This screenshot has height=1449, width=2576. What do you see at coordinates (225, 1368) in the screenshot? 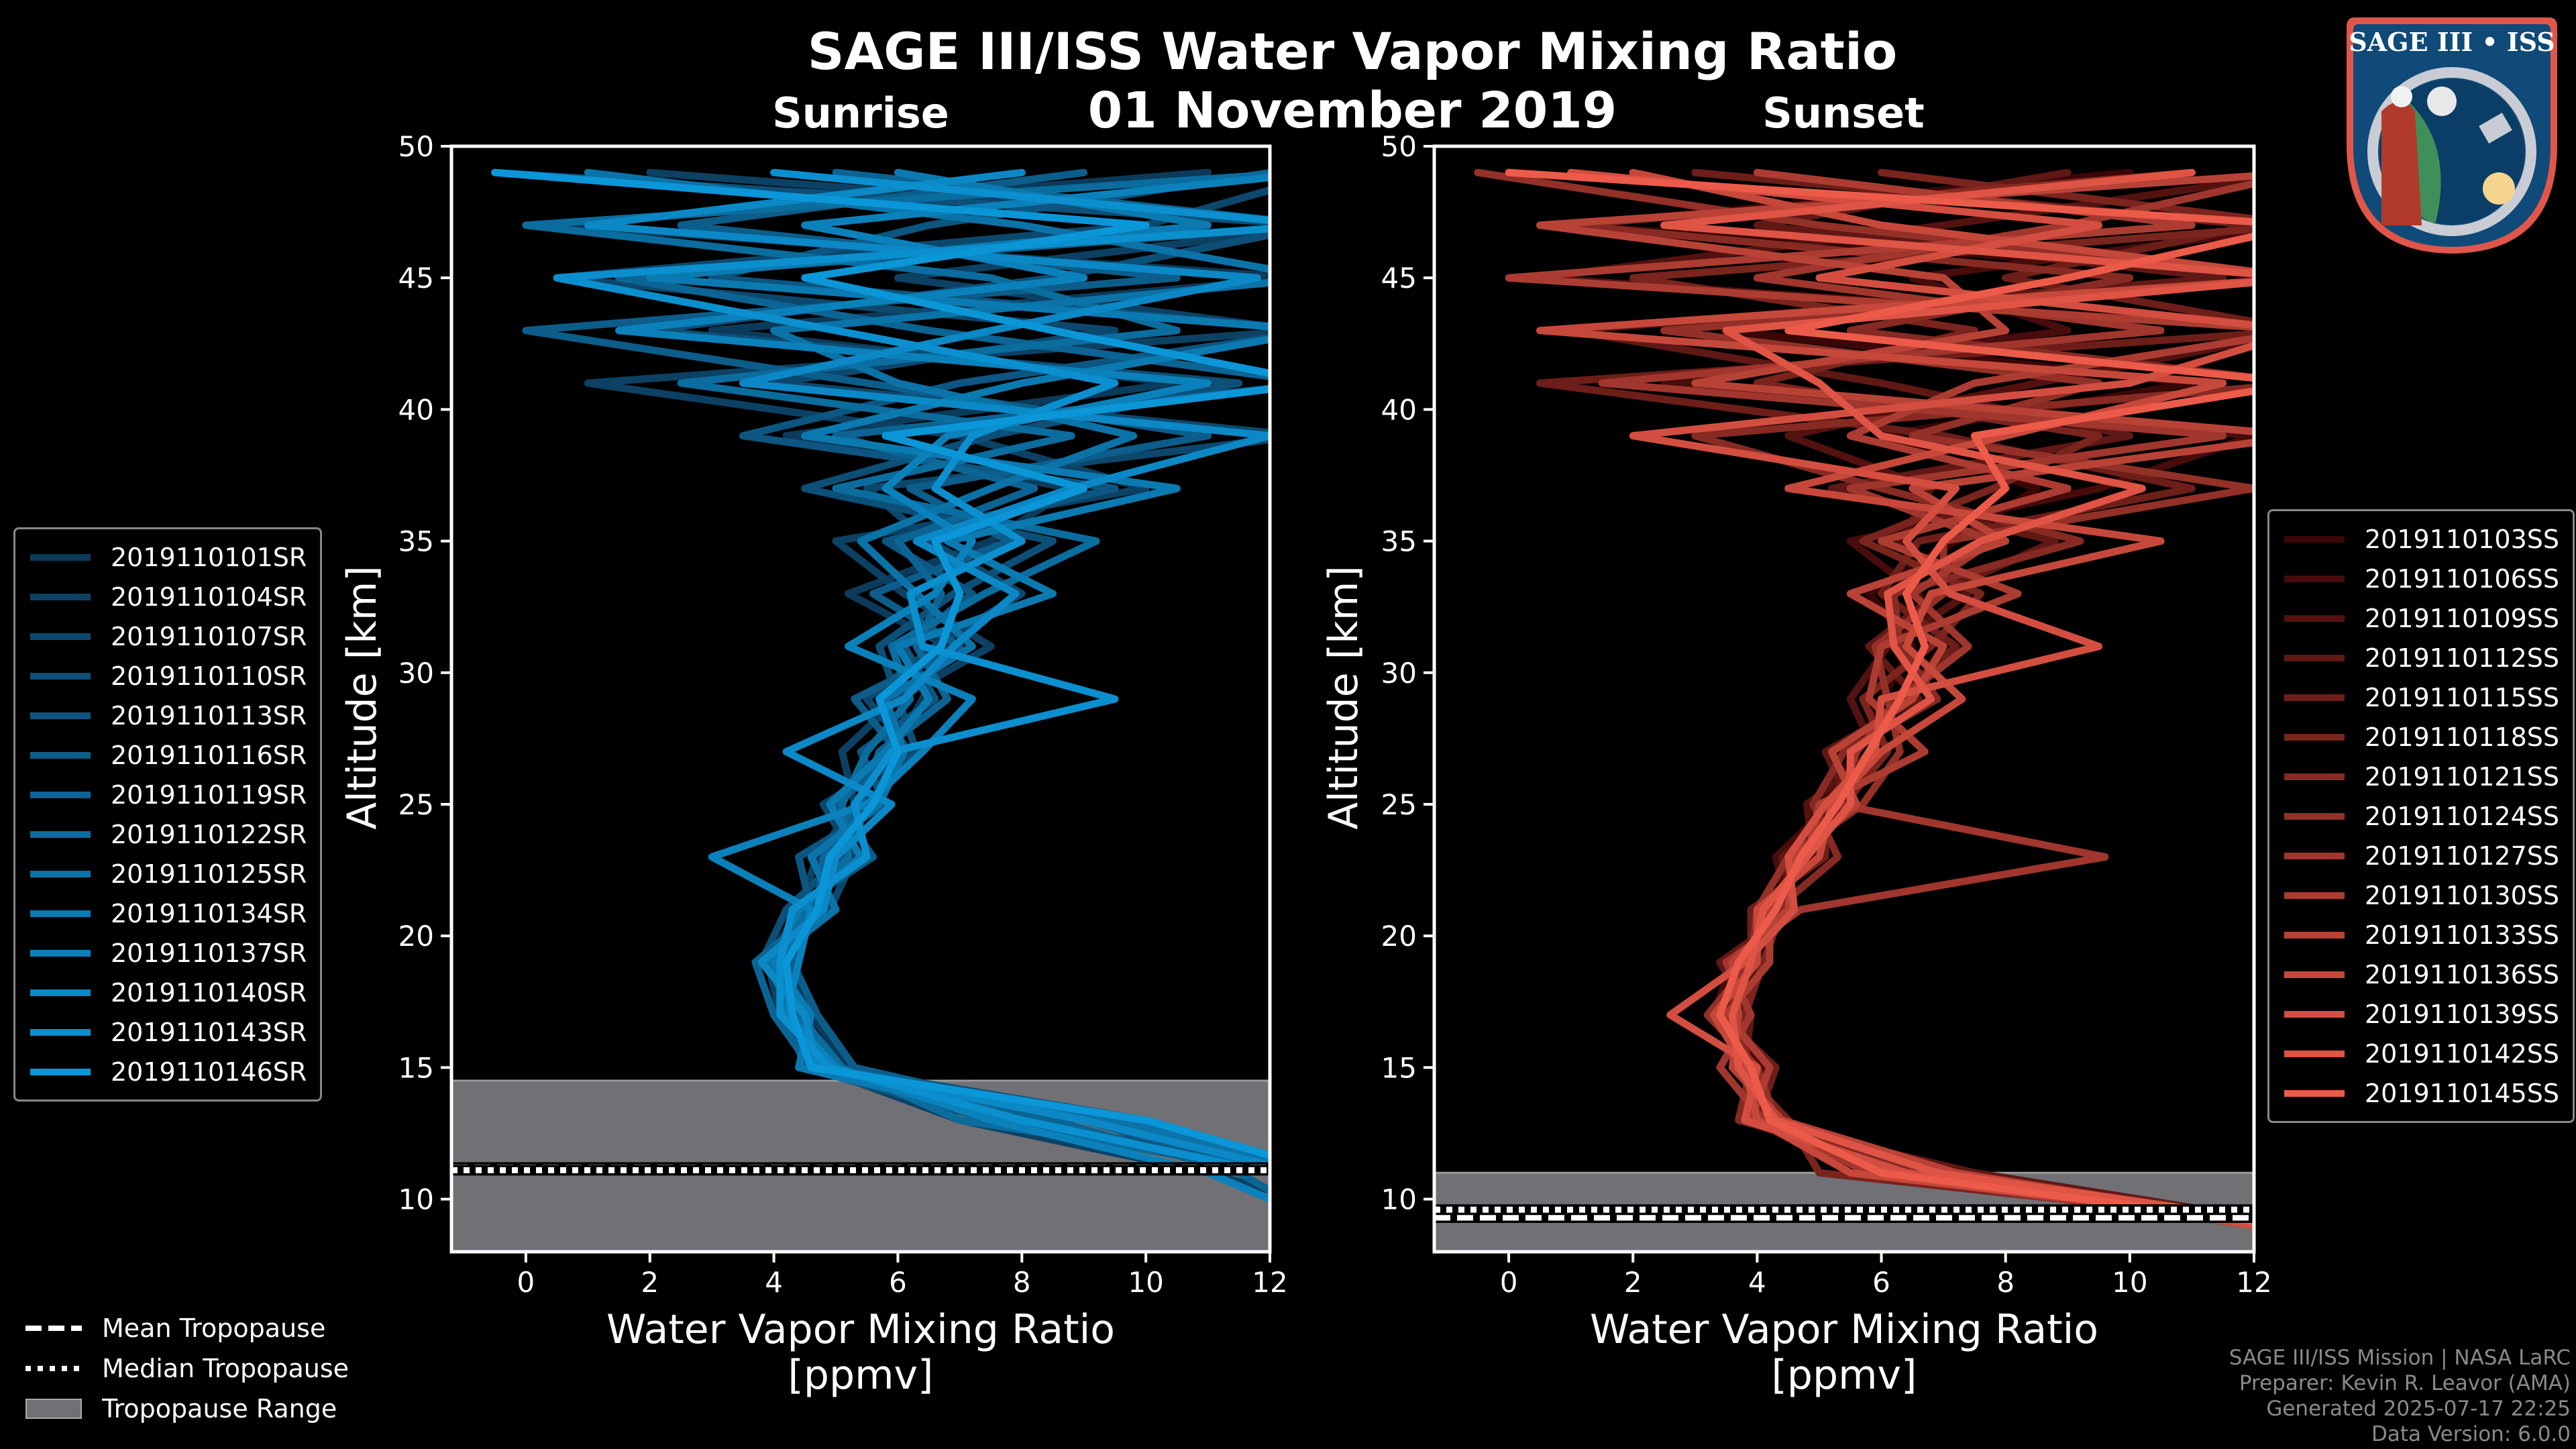
I see `median-tropopause-label: Median Tropopause` at bounding box center [225, 1368].